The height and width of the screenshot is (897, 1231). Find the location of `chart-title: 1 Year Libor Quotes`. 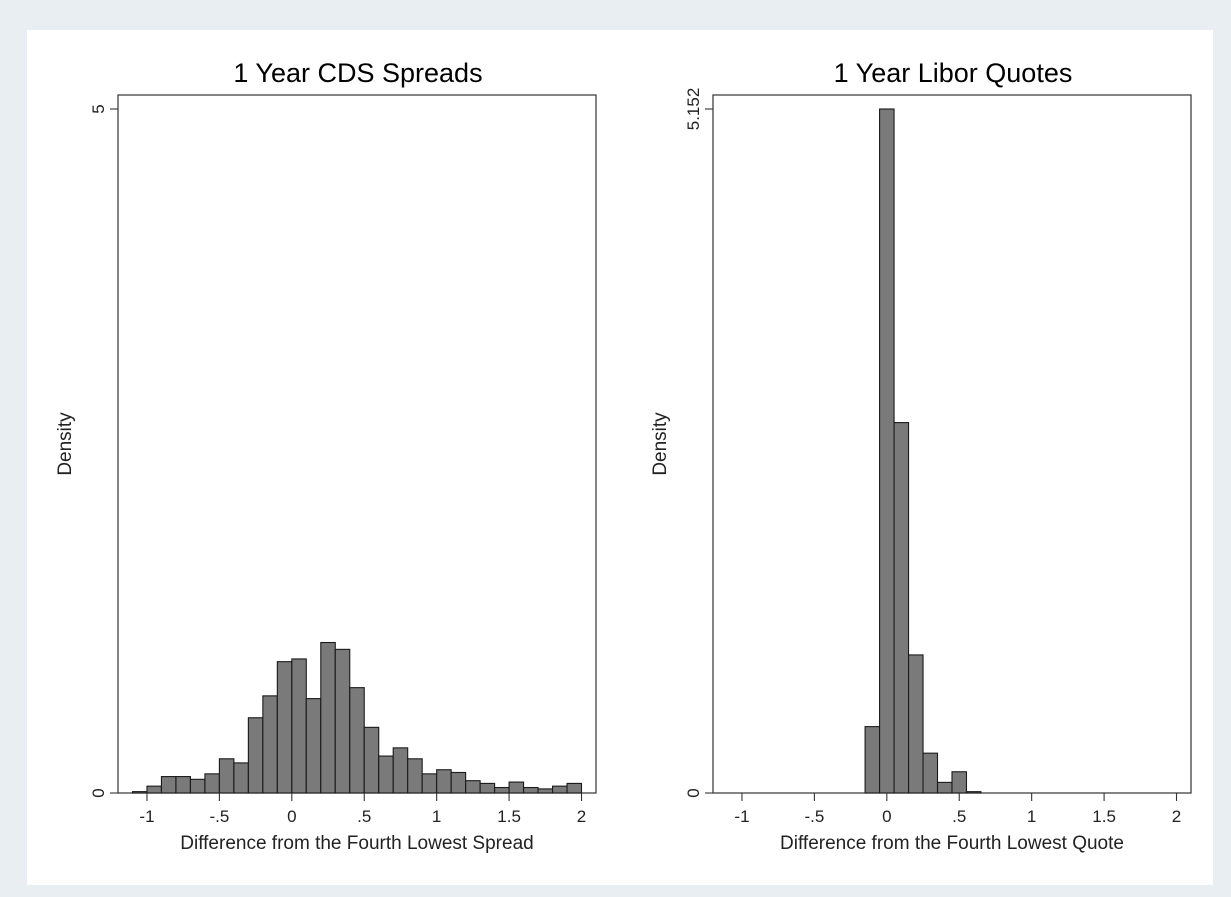

chart-title: 1 Year Libor Quotes is located at coordinates (953, 73).